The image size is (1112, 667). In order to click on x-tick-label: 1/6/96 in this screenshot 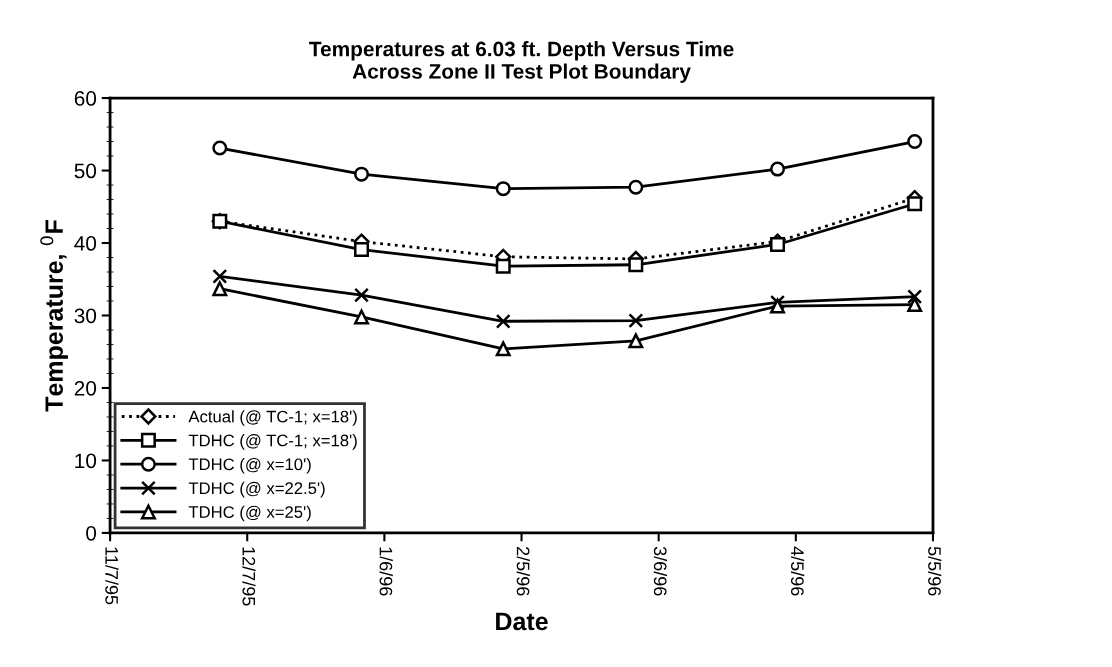, I will do `click(386, 571)`.